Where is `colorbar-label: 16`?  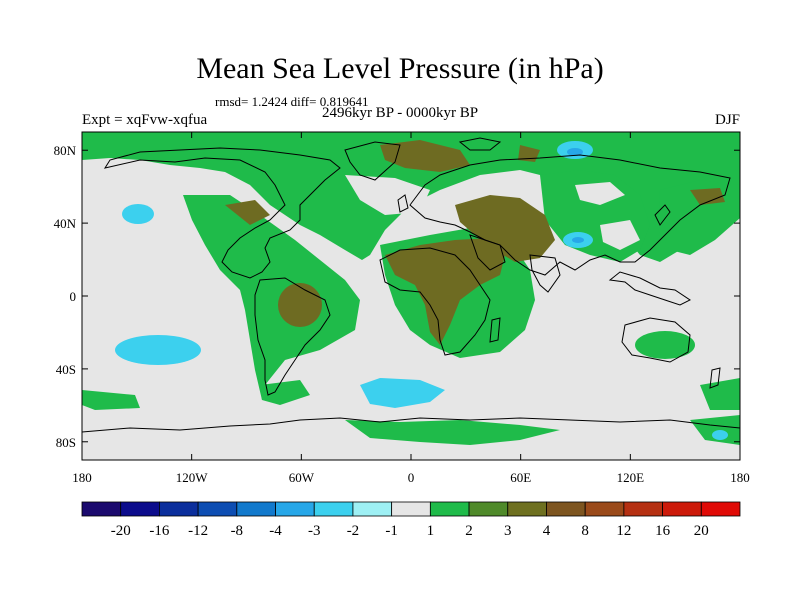
colorbar-label: 16 is located at coordinates (663, 531).